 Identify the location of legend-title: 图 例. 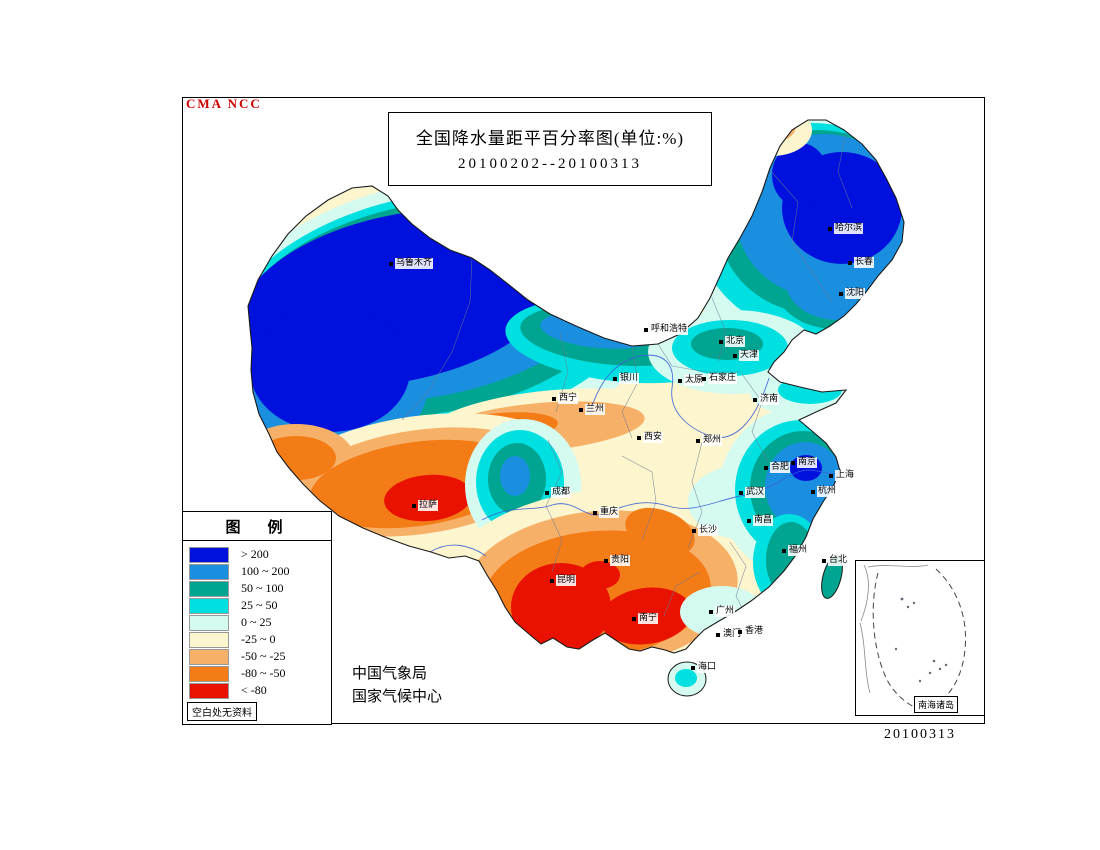
(257, 526).